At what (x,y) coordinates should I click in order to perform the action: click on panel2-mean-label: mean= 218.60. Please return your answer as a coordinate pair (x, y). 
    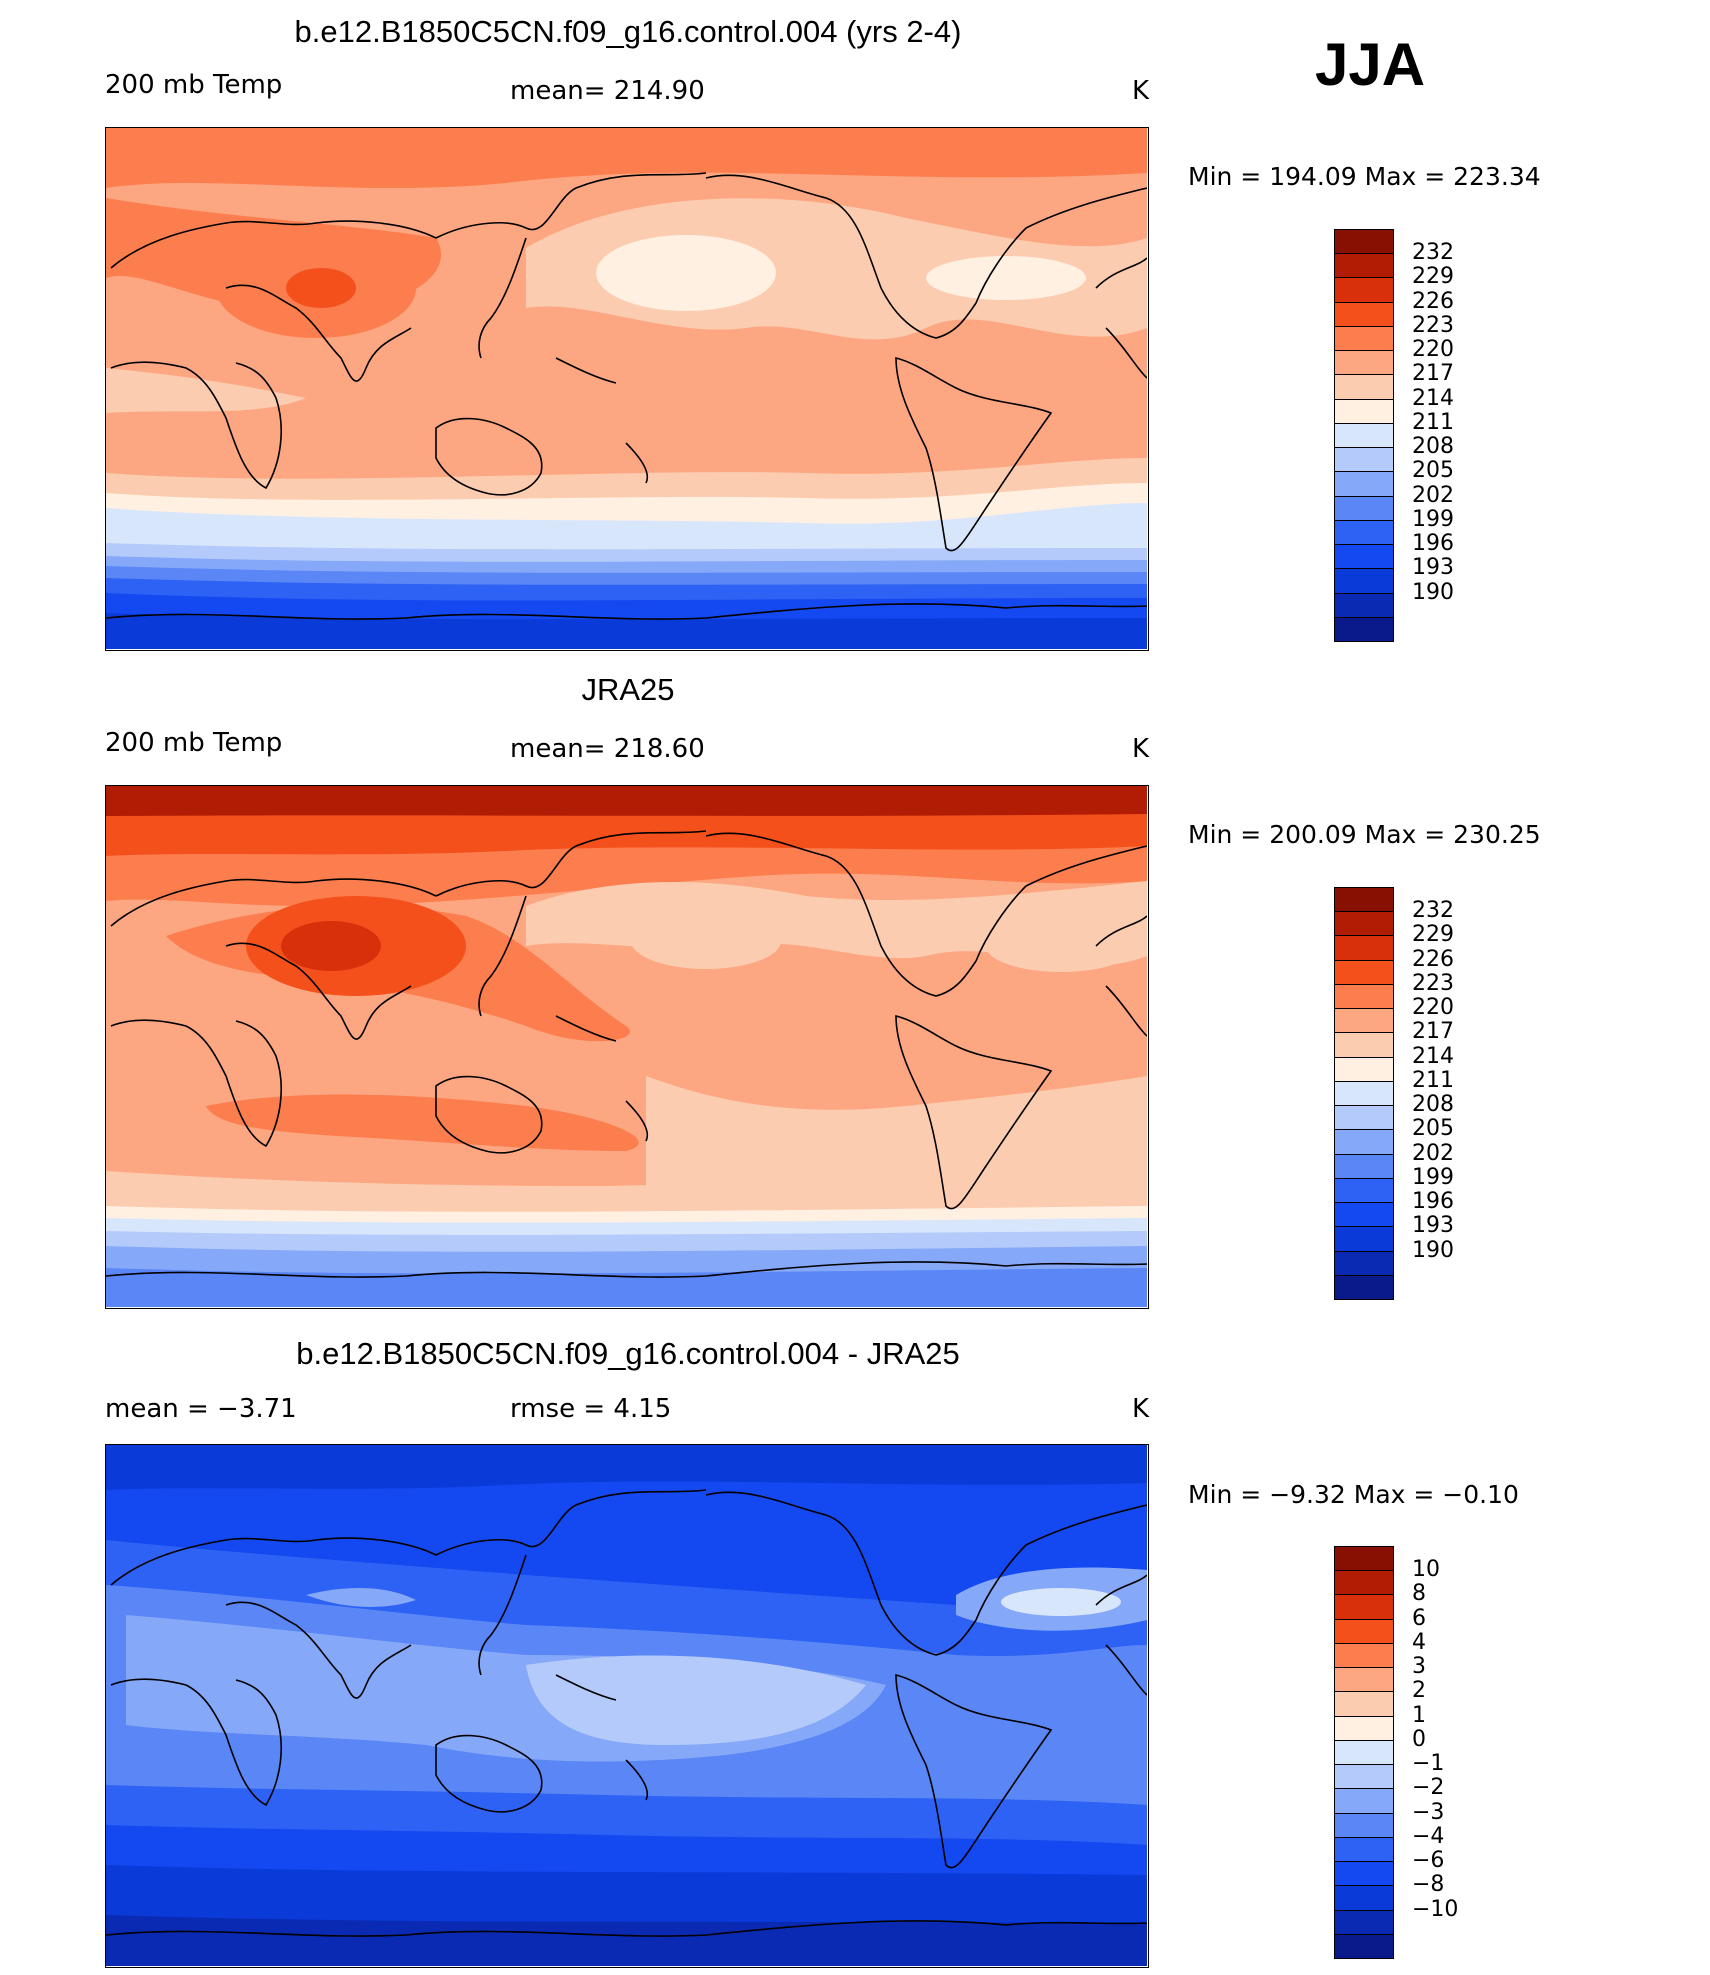
    Looking at the image, I should click on (607, 749).